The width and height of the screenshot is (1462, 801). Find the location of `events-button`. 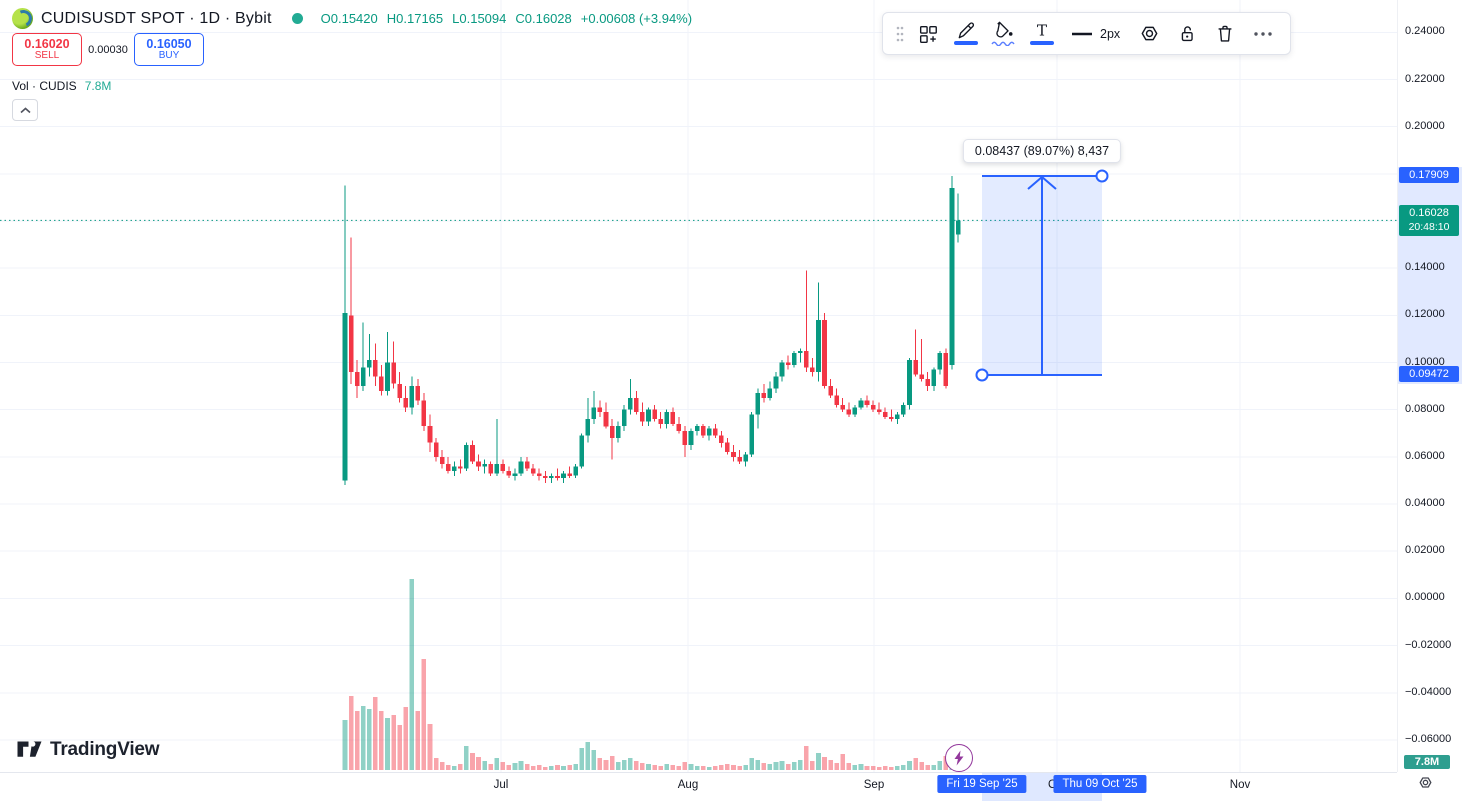

events-button is located at coordinates (959, 758).